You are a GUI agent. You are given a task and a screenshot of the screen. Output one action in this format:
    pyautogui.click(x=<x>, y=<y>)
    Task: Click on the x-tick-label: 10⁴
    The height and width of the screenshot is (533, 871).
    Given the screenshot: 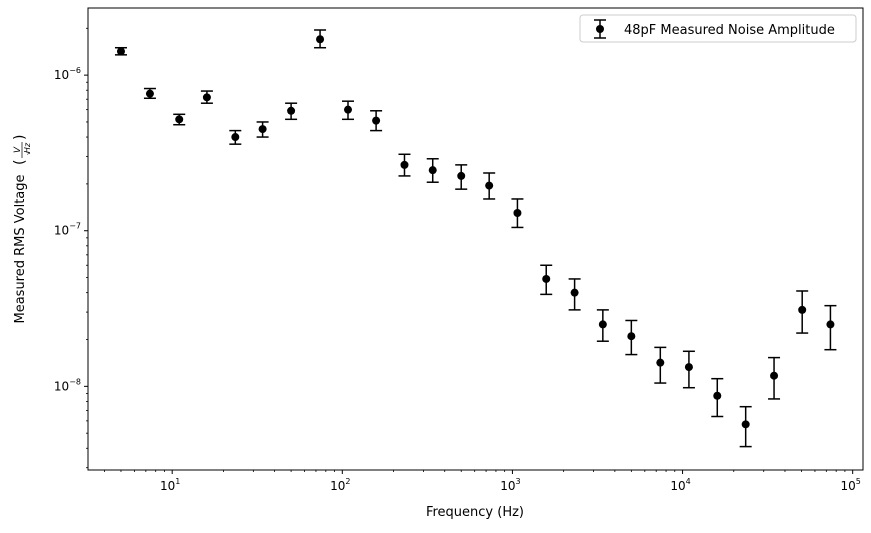 What is the action you would take?
    pyautogui.click(x=680, y=485)
    